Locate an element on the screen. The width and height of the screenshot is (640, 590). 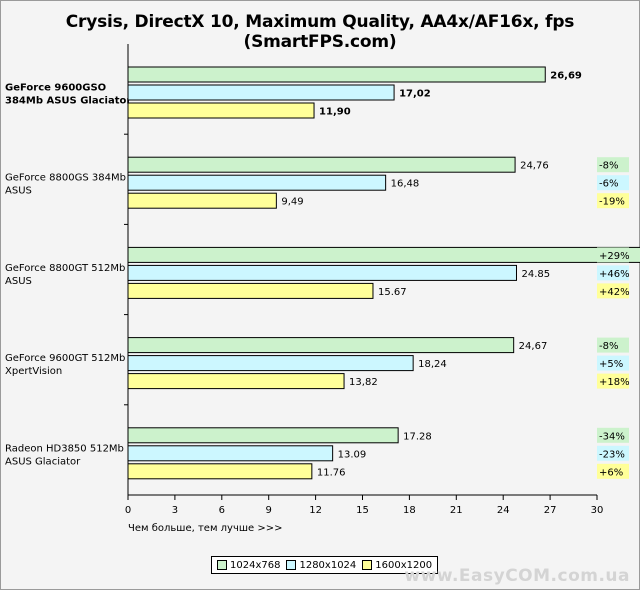
legend-item-1600x1200: 1600x1200 is located at coordinates (397, 565).